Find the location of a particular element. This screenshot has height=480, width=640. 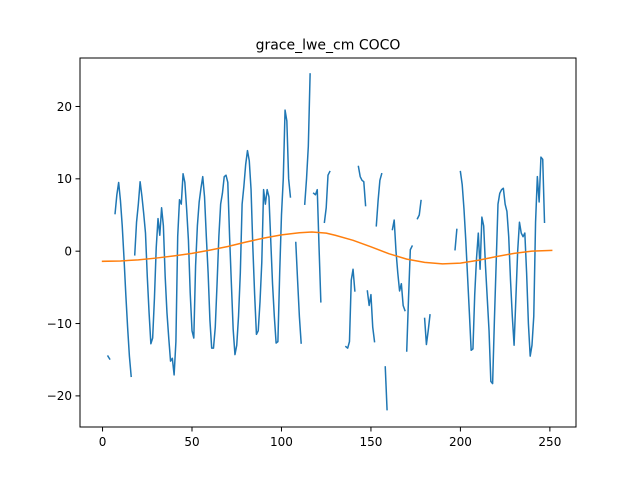

x-tick-label: 0 is located at coordinates (103, 442).